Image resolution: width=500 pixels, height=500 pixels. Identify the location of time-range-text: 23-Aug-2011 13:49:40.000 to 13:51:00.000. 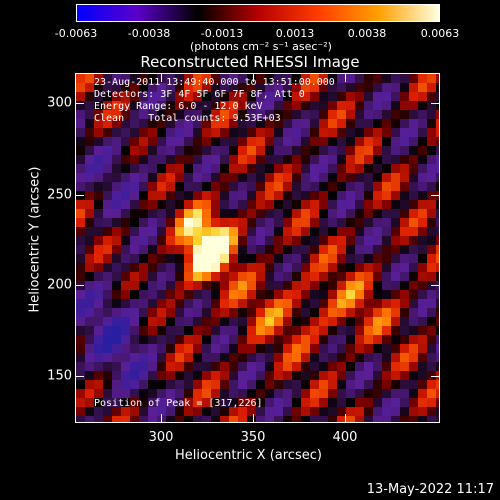
(214, 82).